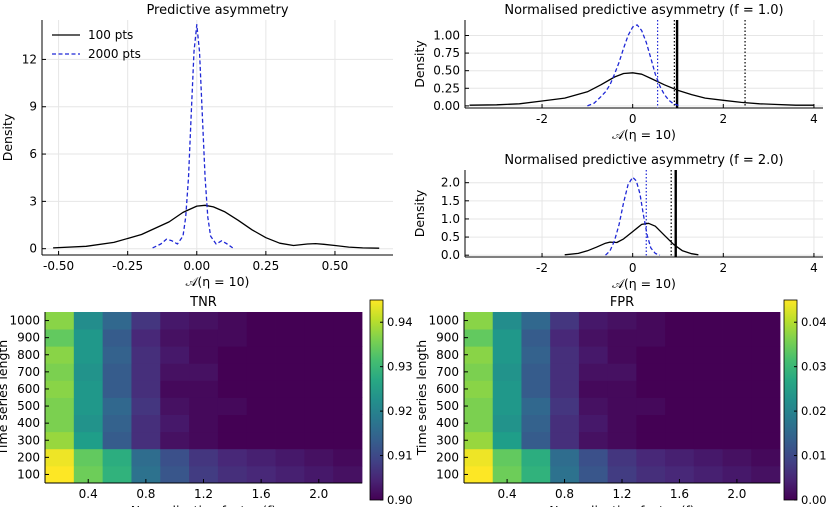  What do you see at coordinates (633, 268) in the screenshot?
I see `x-tick-label: 0` at bounding box center [633, 268].